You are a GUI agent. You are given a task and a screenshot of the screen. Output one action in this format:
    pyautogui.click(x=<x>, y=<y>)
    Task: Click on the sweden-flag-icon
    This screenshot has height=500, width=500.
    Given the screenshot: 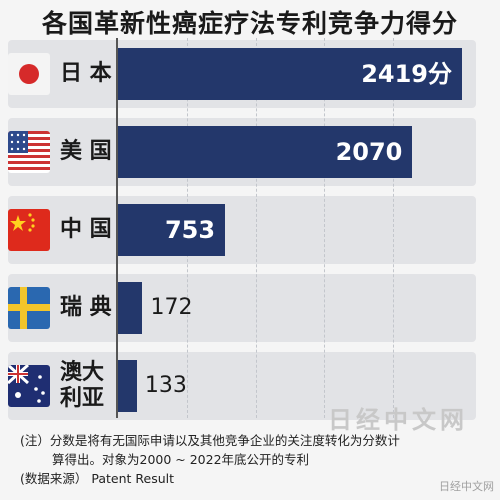 What is the action you would take?
    pyautogui.click(x=29, y=308)
    